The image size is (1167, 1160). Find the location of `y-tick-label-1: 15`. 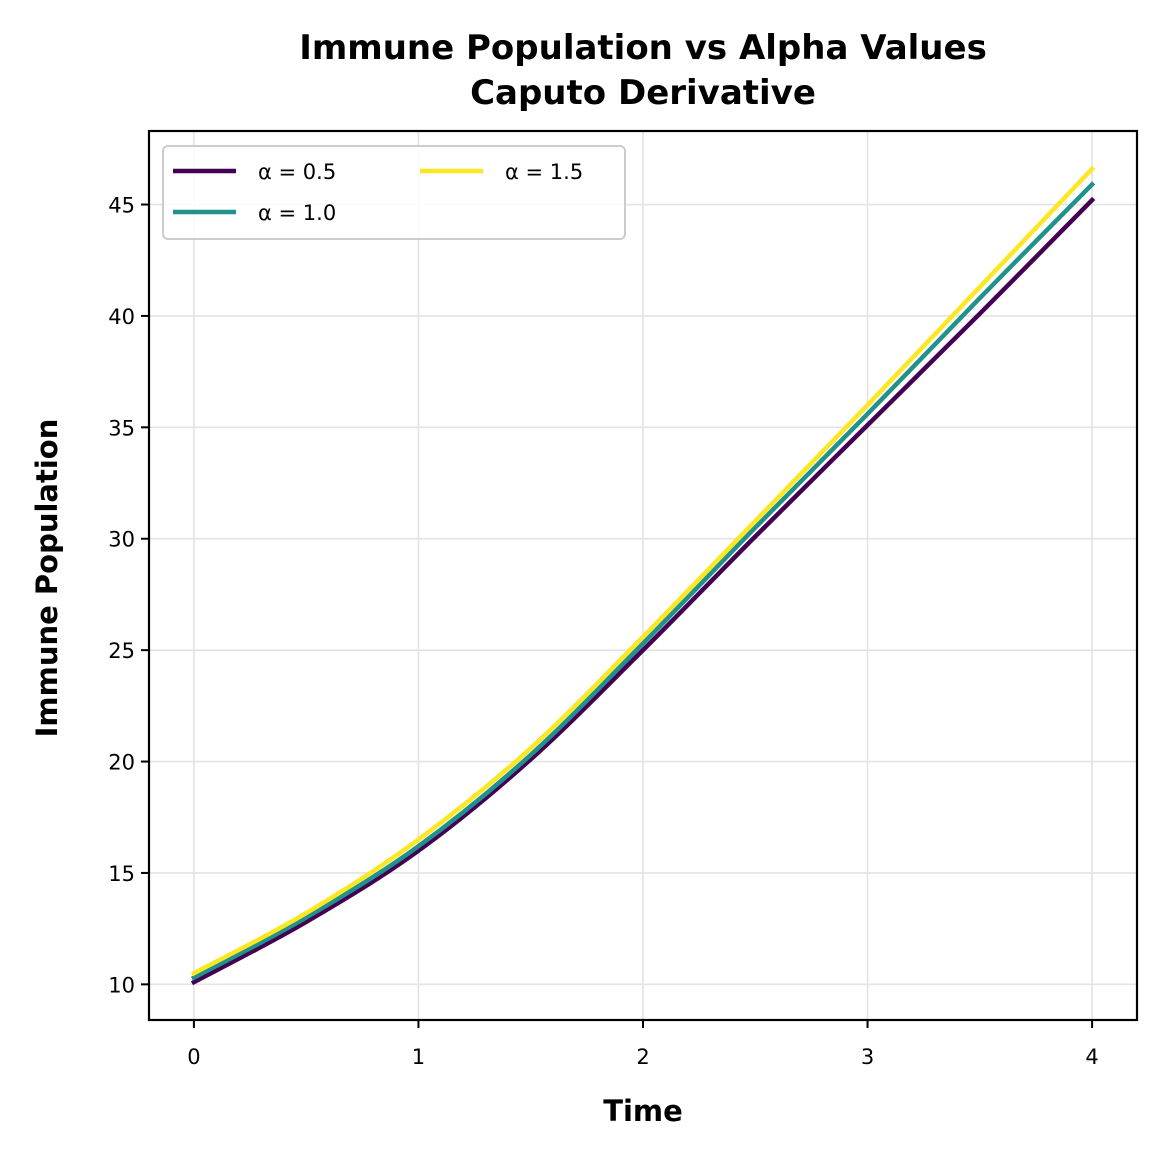

y-tick-label-1: 15 is located at coordinates (121, 874).